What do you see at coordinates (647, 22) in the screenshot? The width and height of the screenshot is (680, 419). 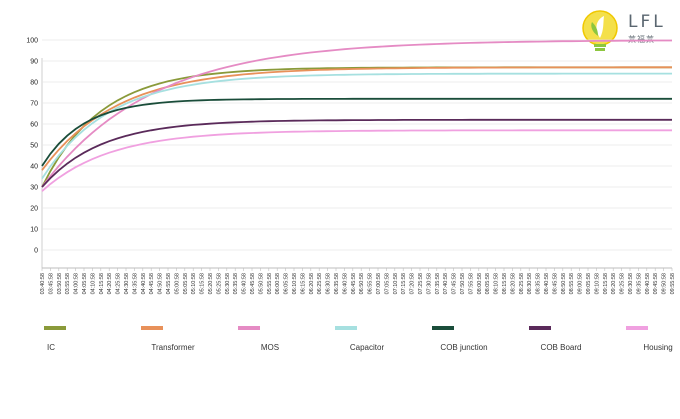 I see `logo-text: LFL` at bounding box center [647, 22].